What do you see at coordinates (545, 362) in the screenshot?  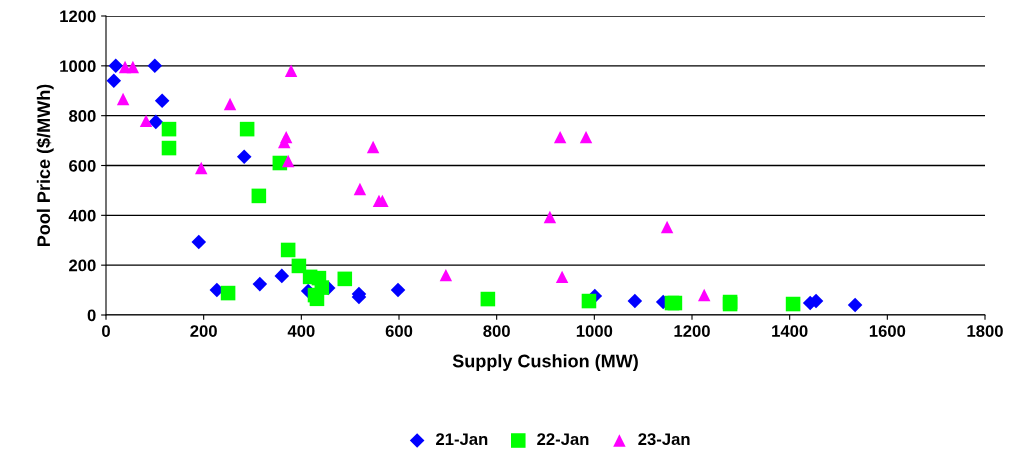 I see `x-axis-title: Supply Cushion (MW)` at bounding box center [545, 362].